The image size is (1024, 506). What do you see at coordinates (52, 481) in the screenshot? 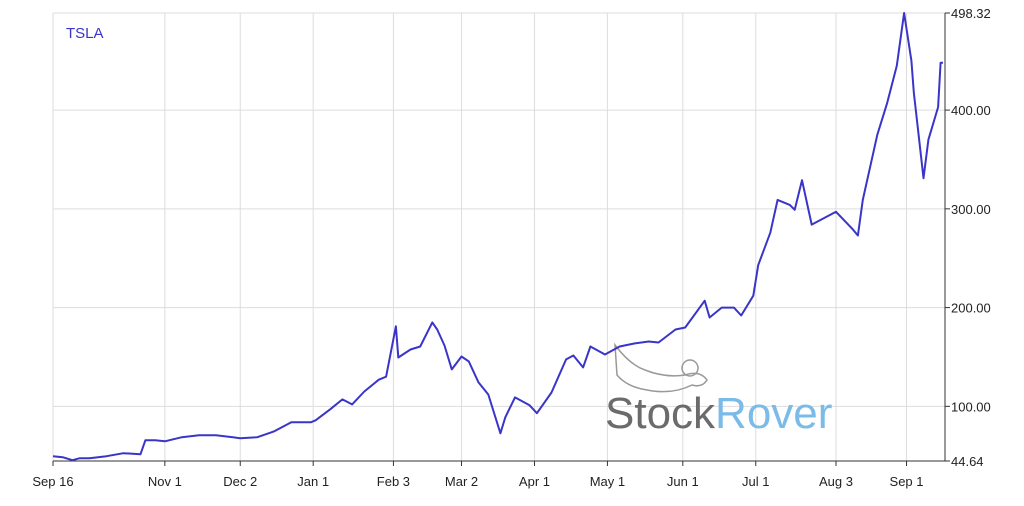
I see `x-tick-label: Sep 16` at bounding box center [52, 481].